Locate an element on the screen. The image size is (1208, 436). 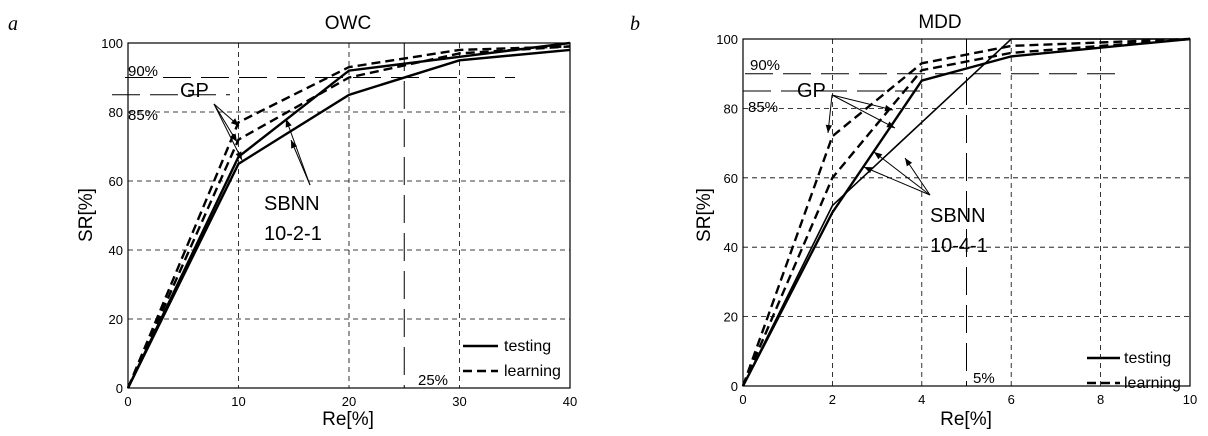
reference-label-x: 5% is located at coordinates (984, 378).